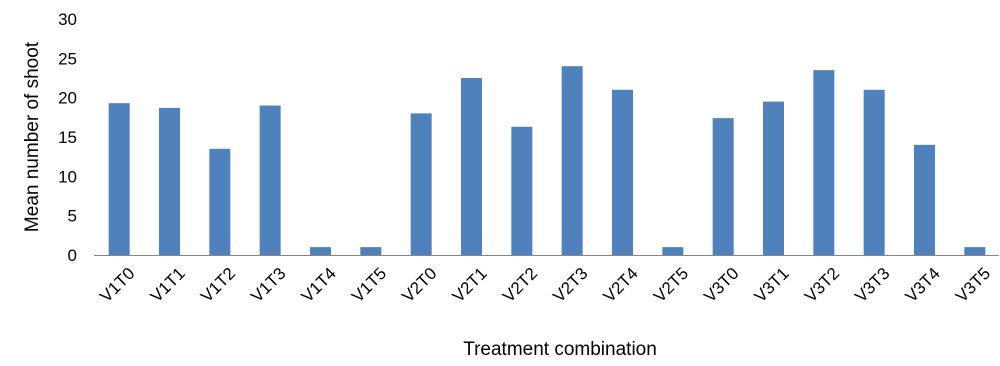  Describe the element at coordinates (560, 349) in the screenshot. I see `x-axis-title: Treatment combination` at that location.